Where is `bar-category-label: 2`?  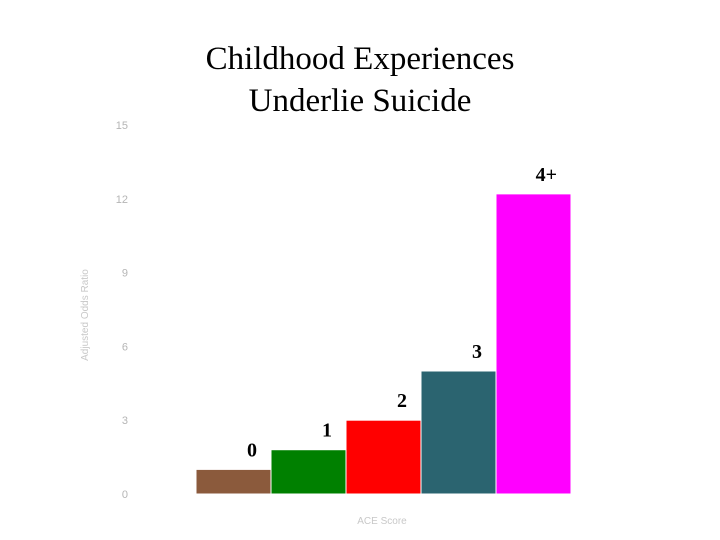
bar-category-label: 2 is located at coordinates (402, 401).